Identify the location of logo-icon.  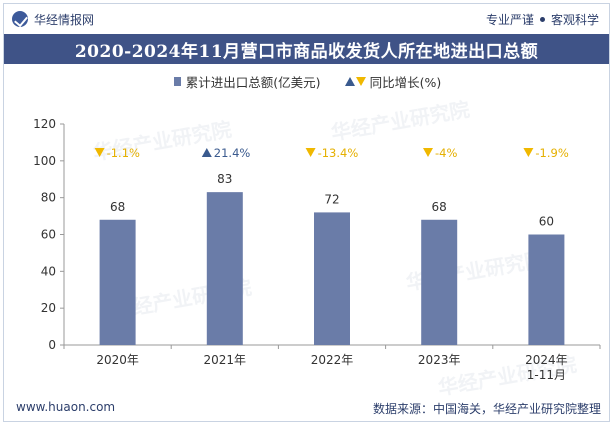
(20, 19).